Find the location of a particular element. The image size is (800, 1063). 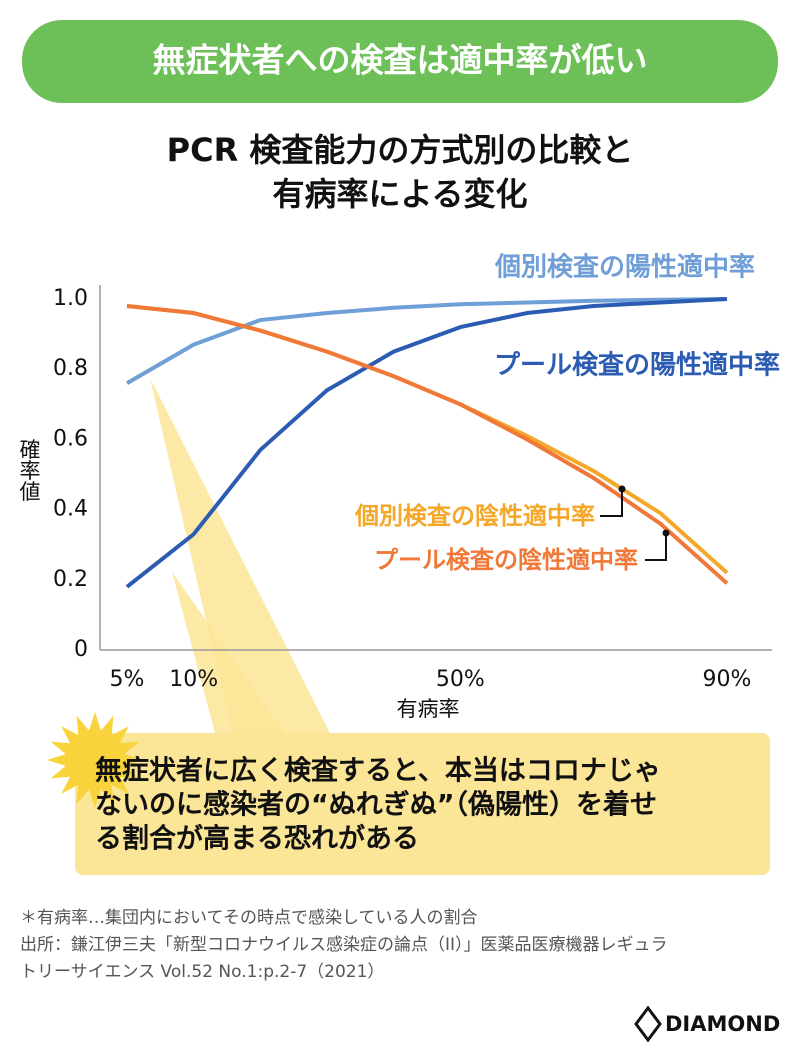

chart-title: PCR 検査能力の方式別の比較と is located at coordinates (400, 150).